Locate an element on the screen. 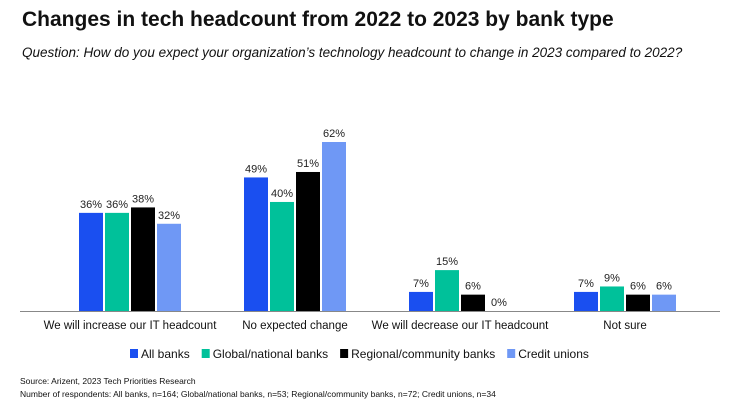 The image size is (740, 416). data-label: 32% is located at coordinates (169, 216).